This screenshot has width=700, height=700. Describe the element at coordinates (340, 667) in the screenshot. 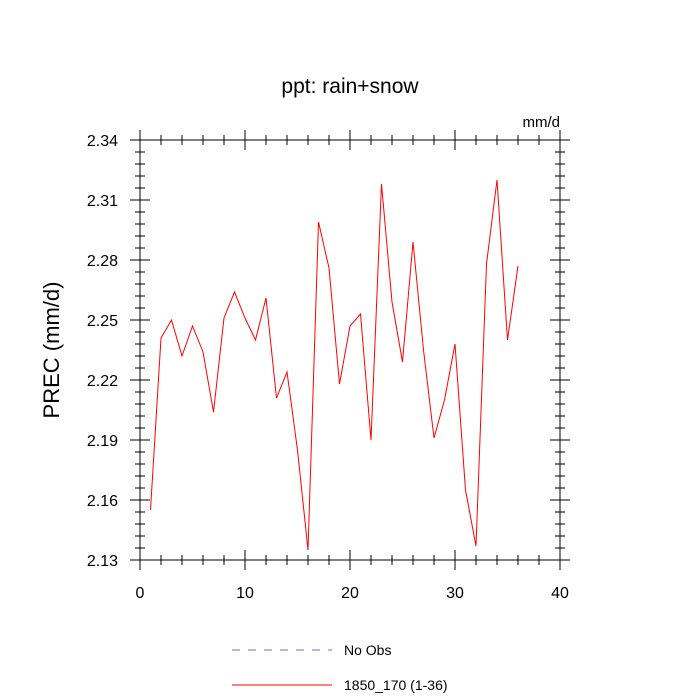

I see `legend: No Obs 1850_170 (1-36)` at that location.